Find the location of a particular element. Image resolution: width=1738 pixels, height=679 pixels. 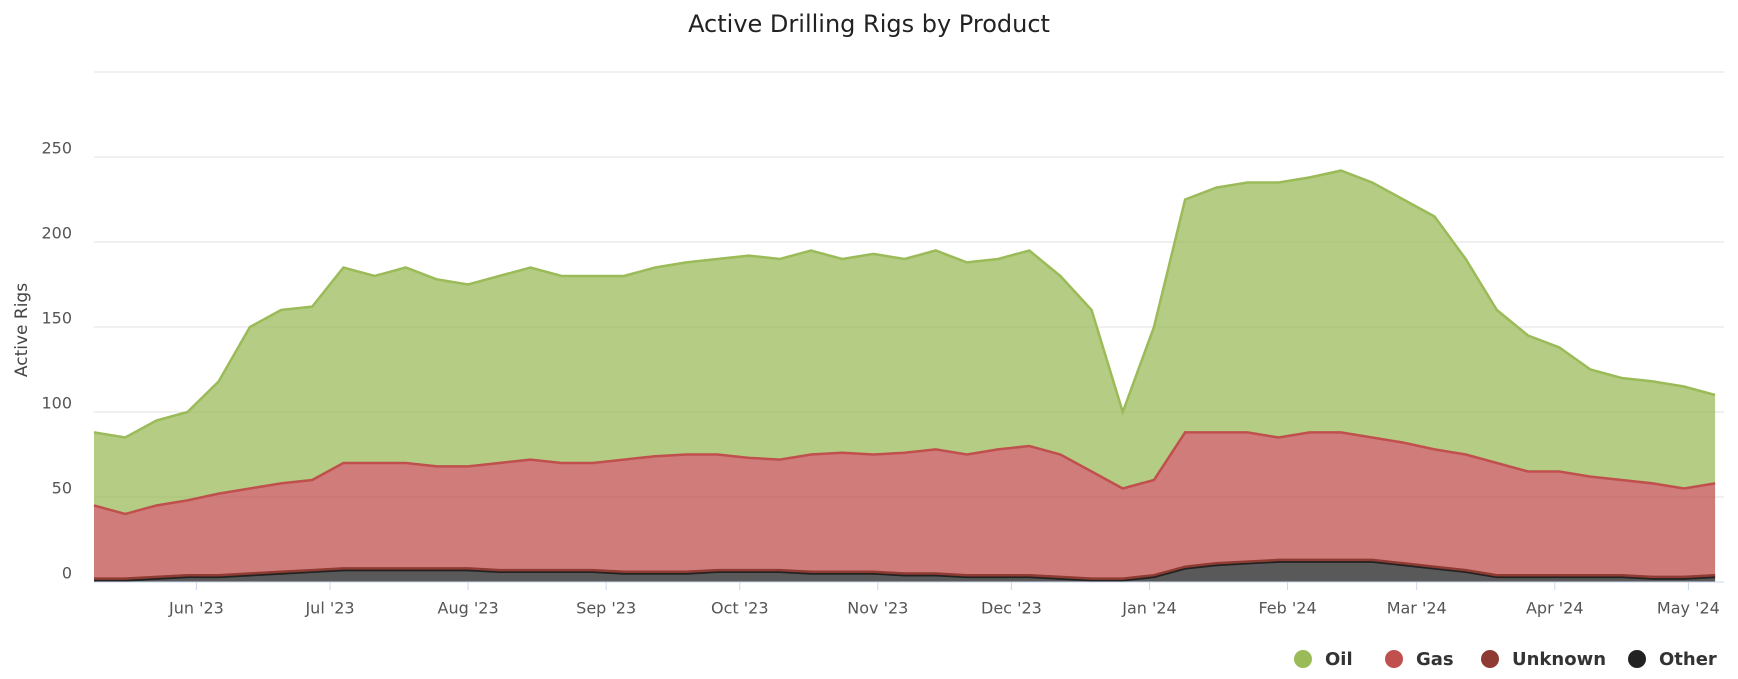

legend-label: Gas is located at coordinates (1435, 659).